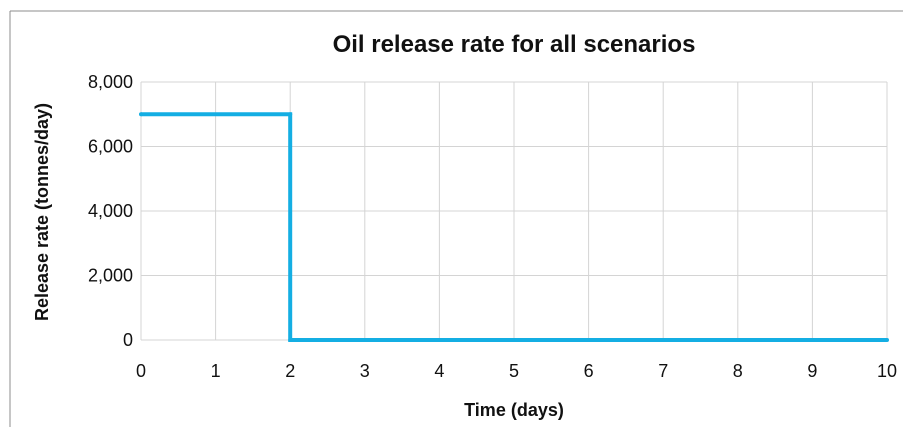  Describe the element at coordinates (128, 340) in the screenshot. I see `y-tick-label: 0` at that location.